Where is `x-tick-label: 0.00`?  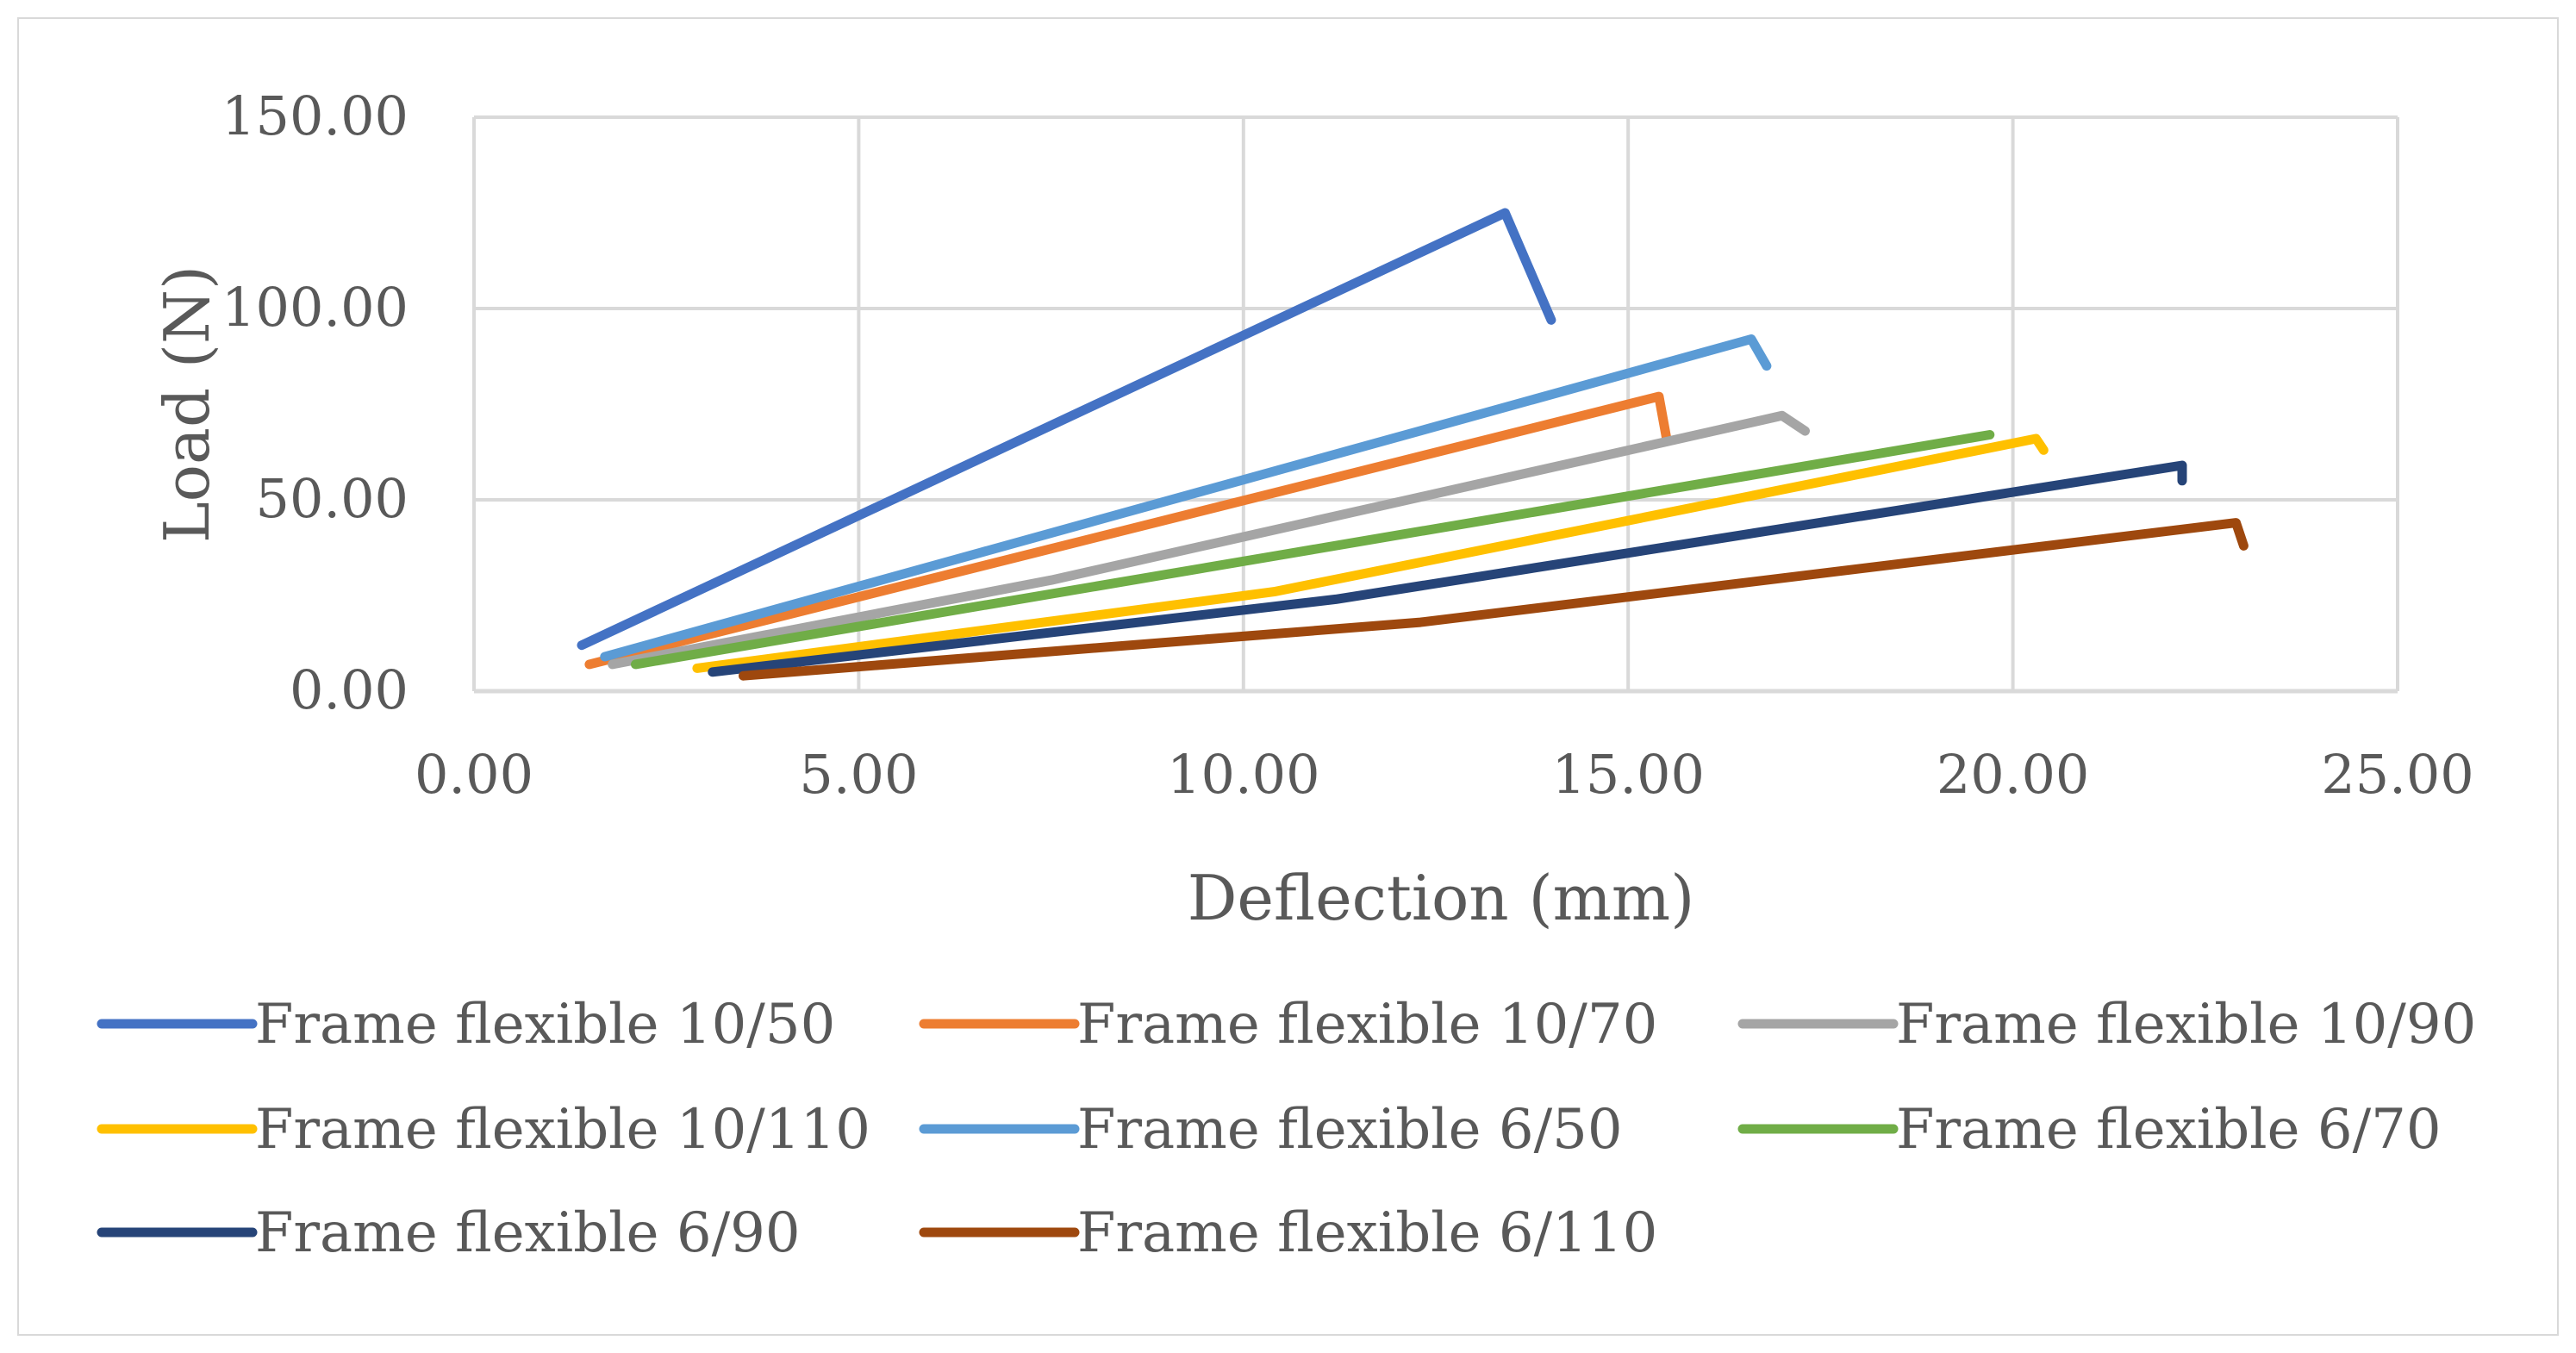
x-tick-label: 0.00 is located at coordinates (474, 774).